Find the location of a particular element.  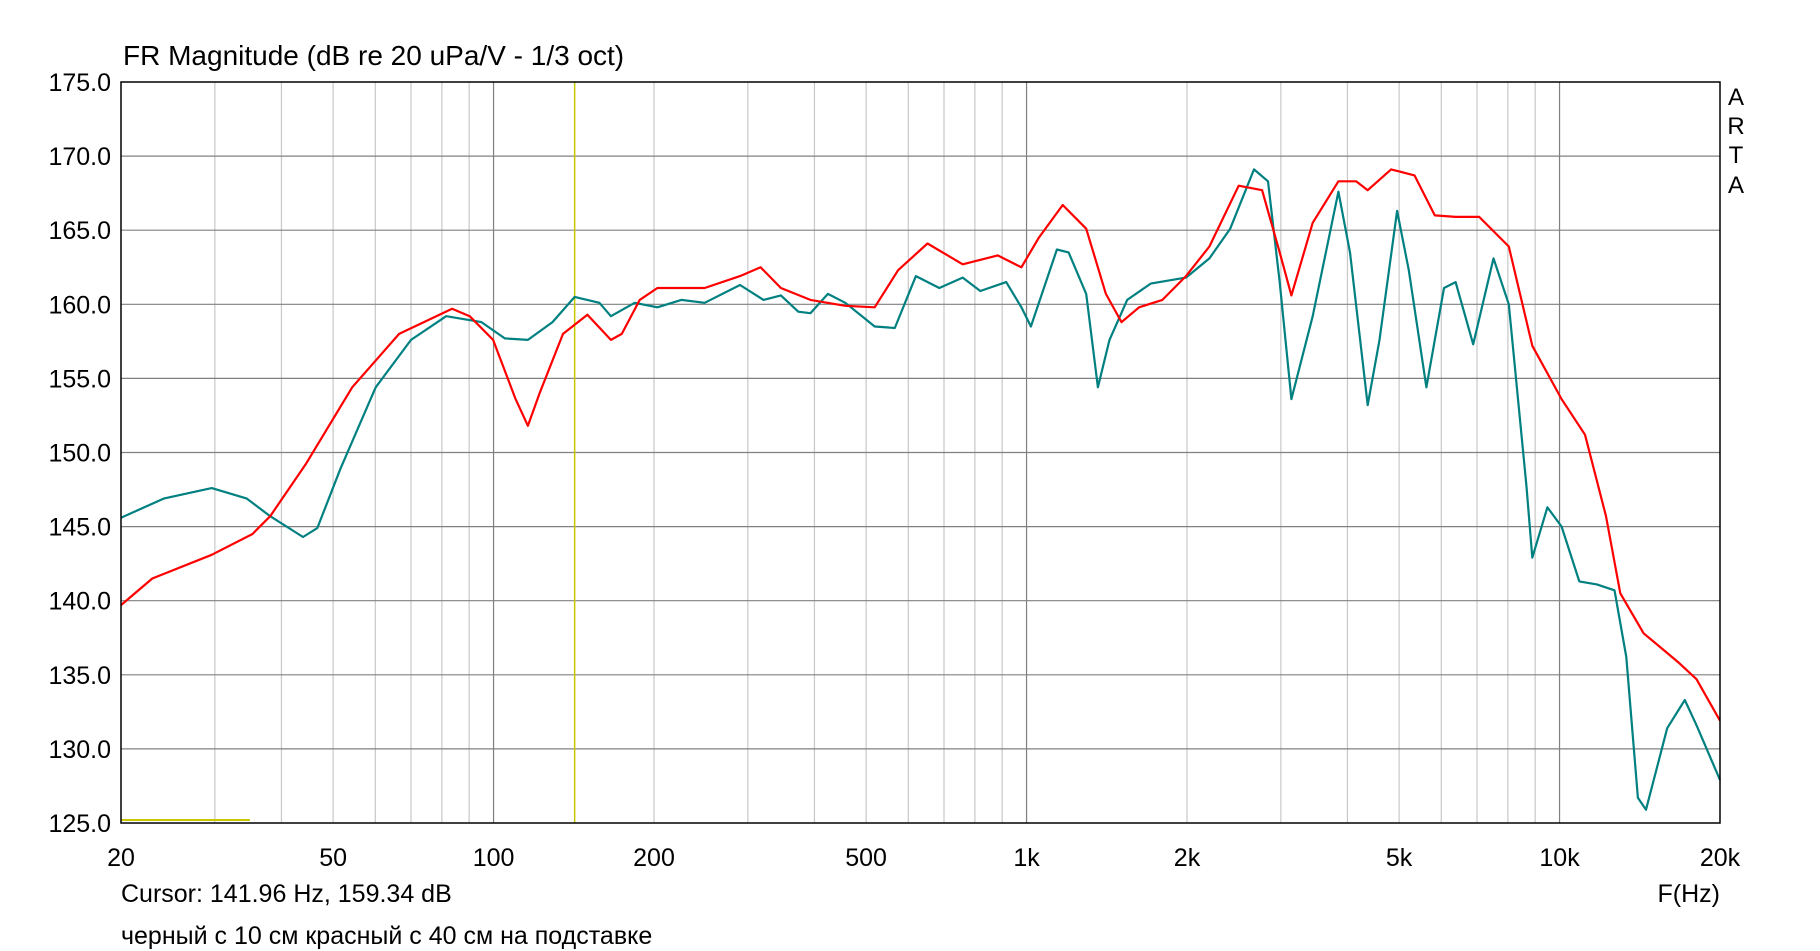

x-tick-label: 20 is located at coordinates (121, 858).